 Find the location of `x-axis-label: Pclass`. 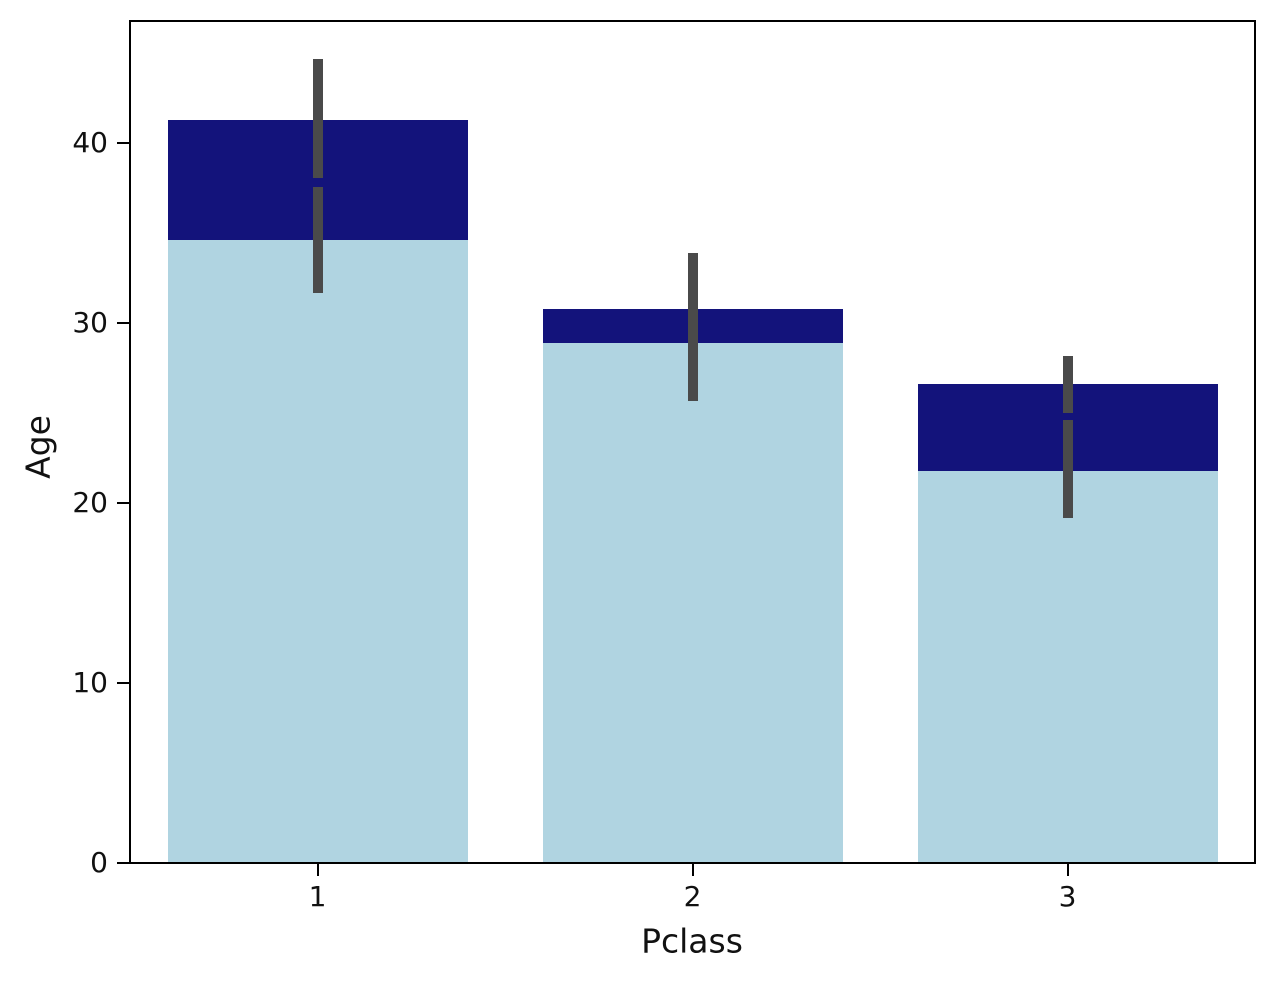

x-axis-label: Pclass is located at coordinates (692, 941).